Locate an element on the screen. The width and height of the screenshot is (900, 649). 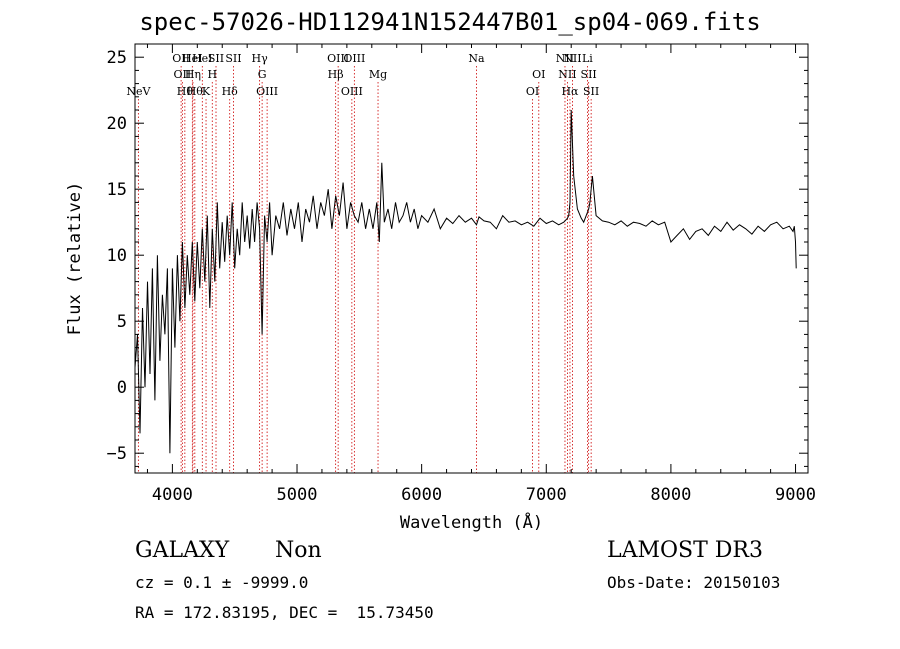
y-tick-label: 5 is located at coordinates (122, 322).